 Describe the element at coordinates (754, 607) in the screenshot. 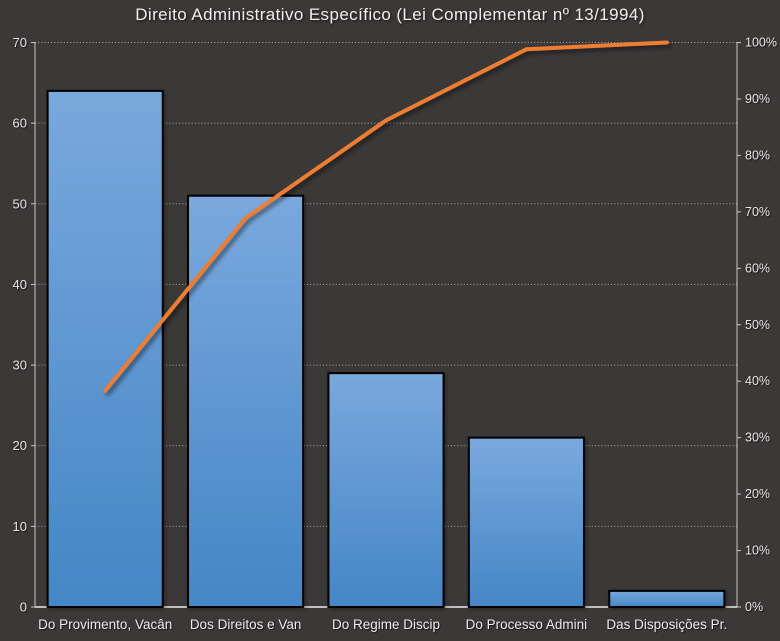

I see `right-axis-tick-label: 0%` at that location.